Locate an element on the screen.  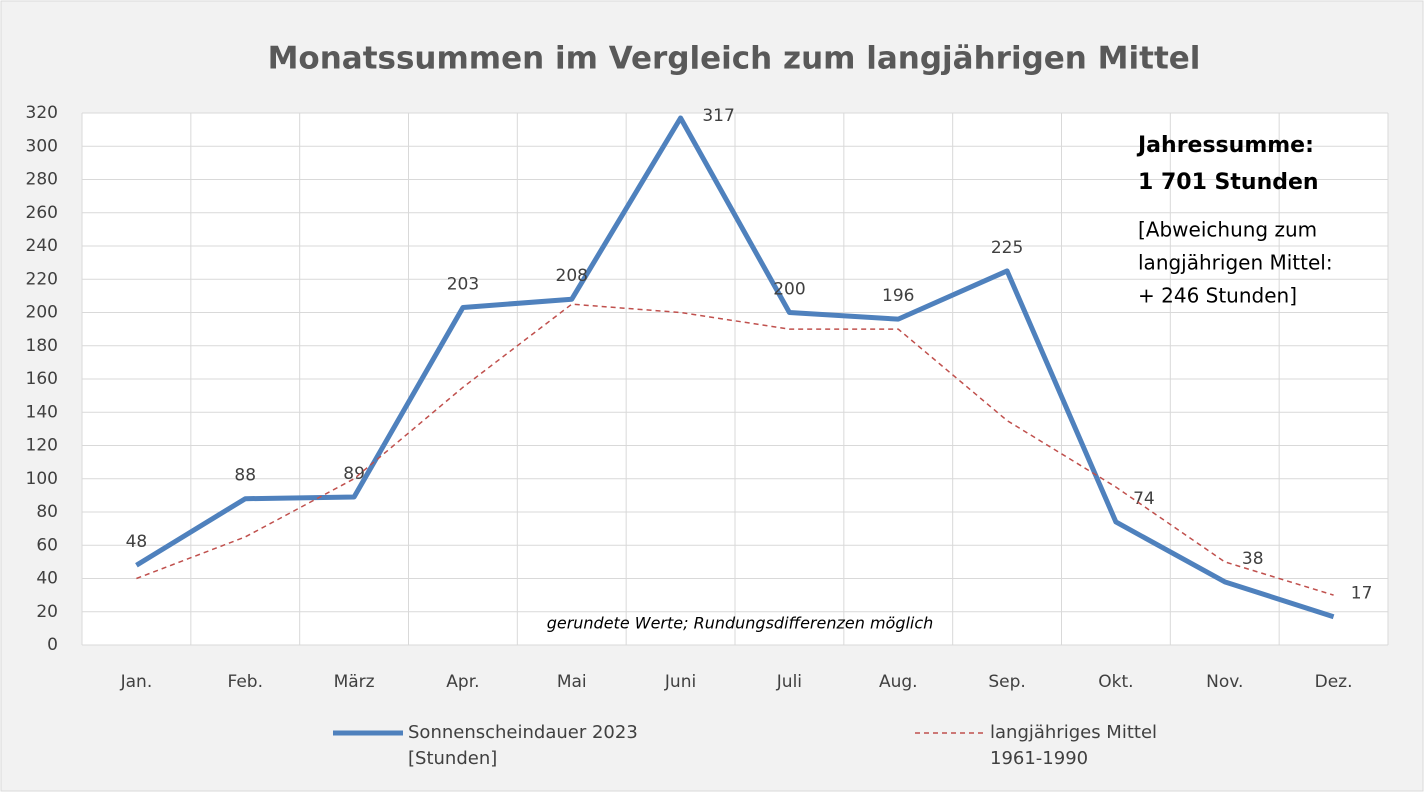
x-tick-label: Aug. is located at coordinates (898, 682).